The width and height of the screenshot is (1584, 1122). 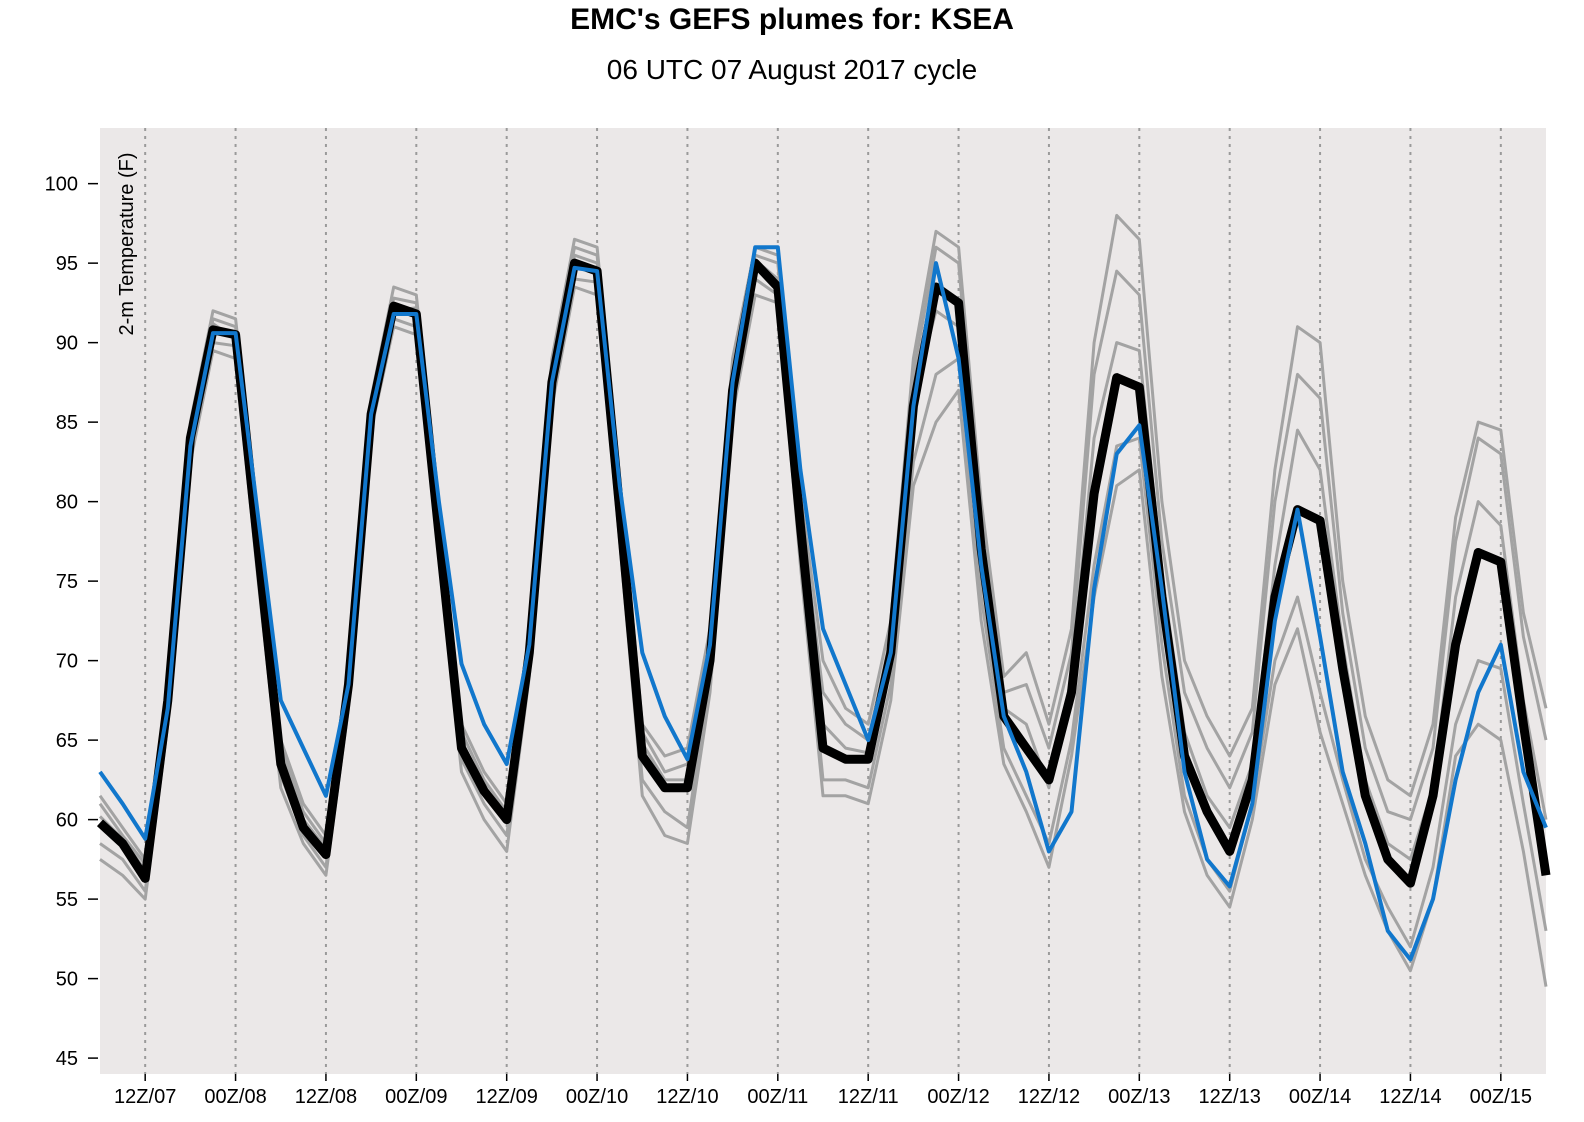 I want to click on x-tick-label: 12Z/09, so click(x=507, y=1097).